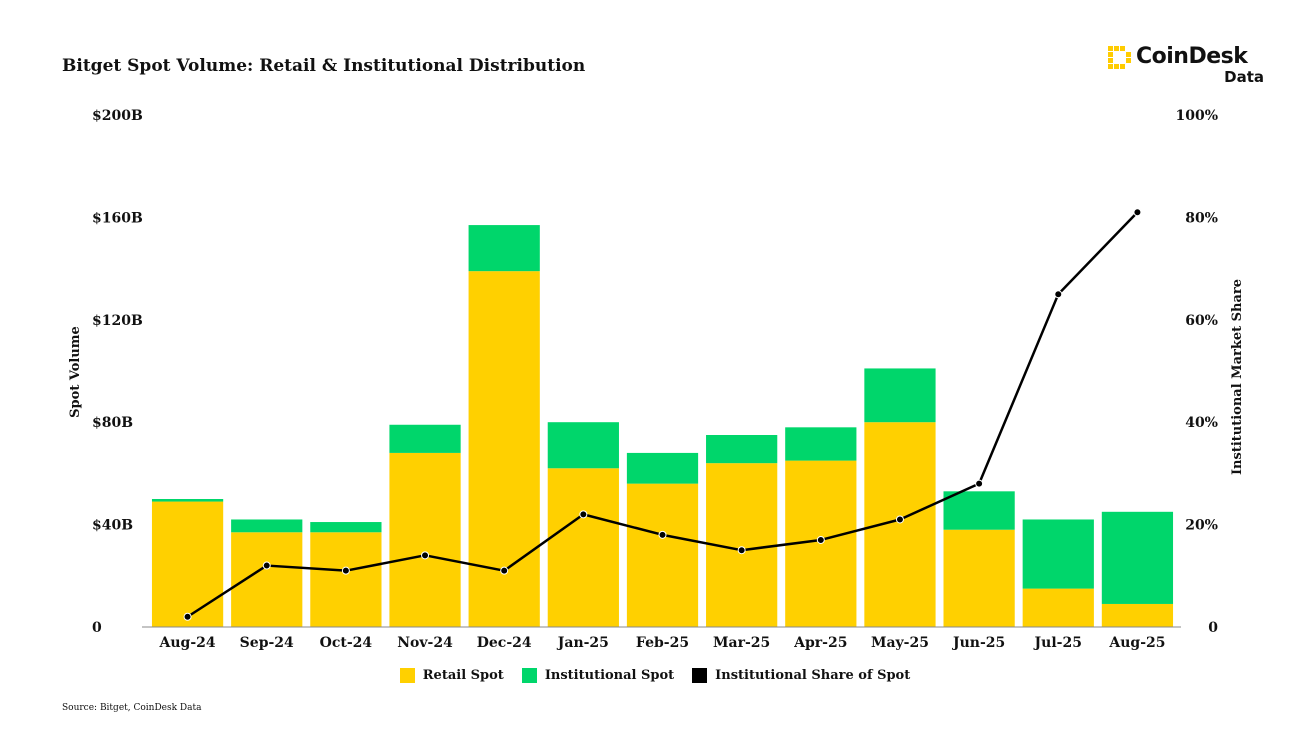 This screenshot has width=1310, height=746. Describe the element at coordinates (1244, 77) in the screenshot. I see `brand-subtitle: Data` at that location.